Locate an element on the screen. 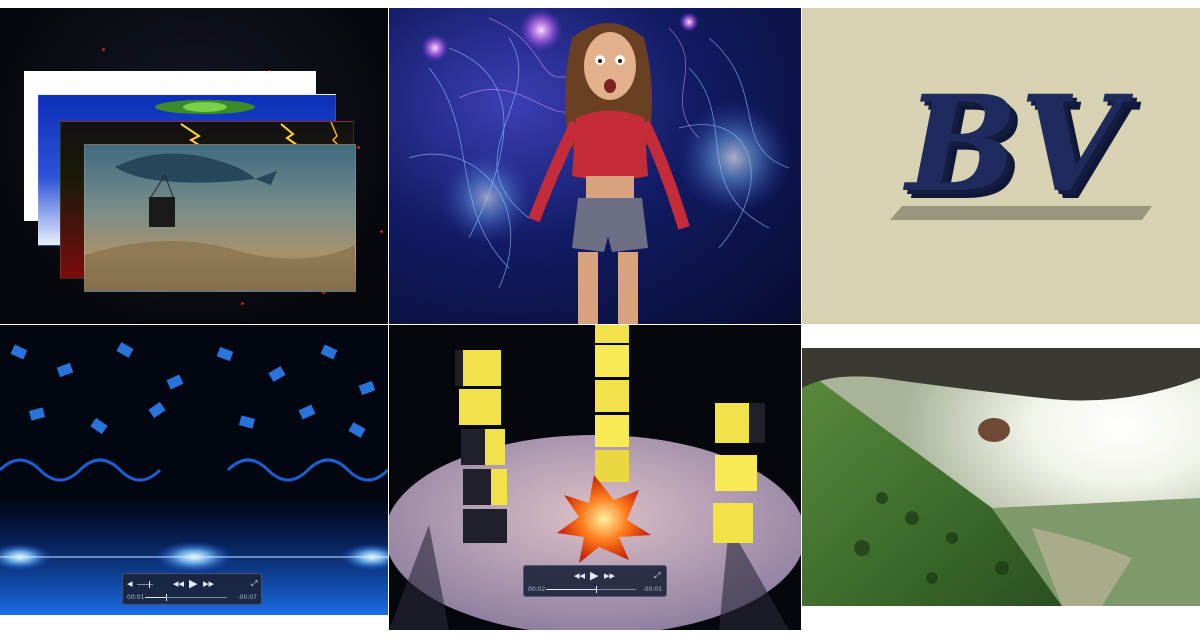  whale-balloon-scene is located at coordinates (220, 222).